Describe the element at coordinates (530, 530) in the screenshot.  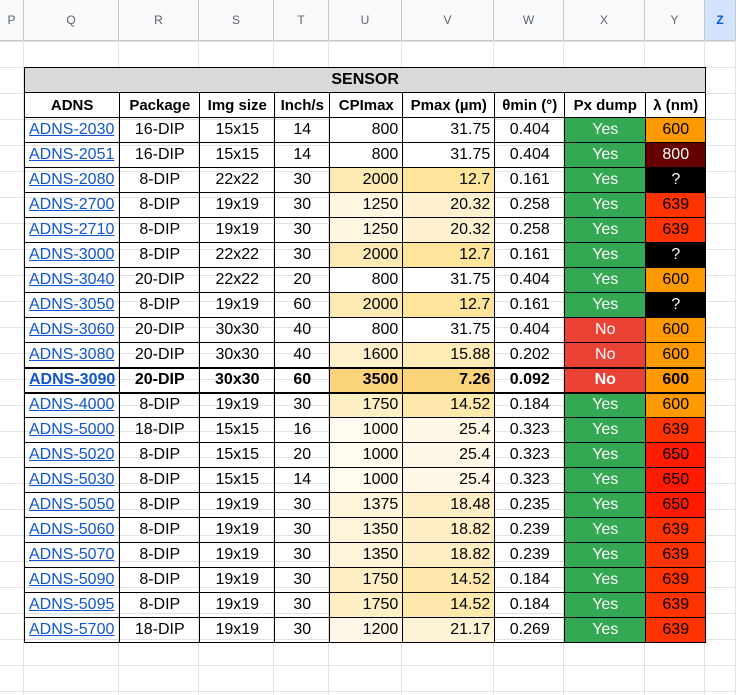
I see `cell-theta-min: 0.239` at that location.